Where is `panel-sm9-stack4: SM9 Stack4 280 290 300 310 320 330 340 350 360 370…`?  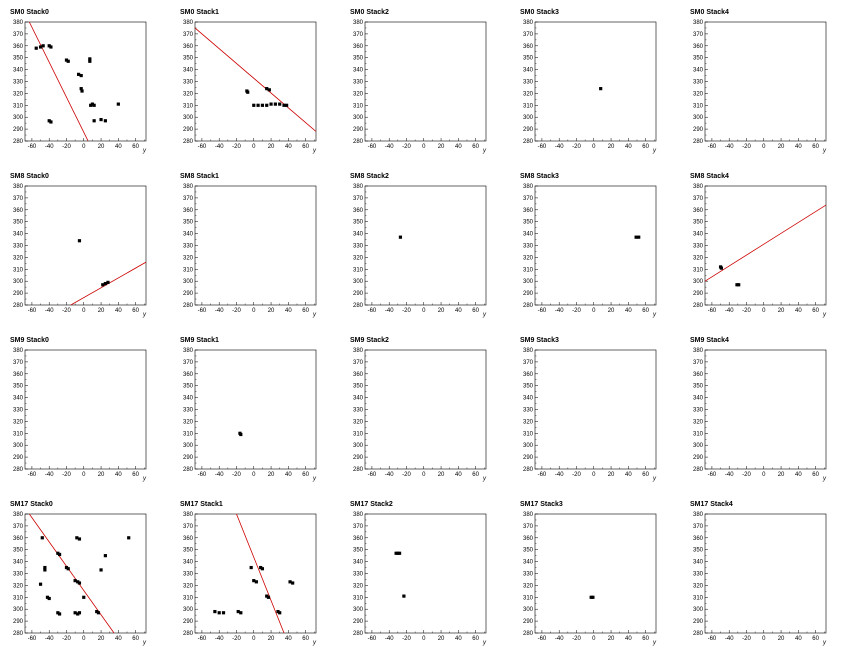 panel-sm9-stack4: SM9 Stack4 280 290 300 310 320 330 340 350 360 370… is located at coordinates (758, 409).